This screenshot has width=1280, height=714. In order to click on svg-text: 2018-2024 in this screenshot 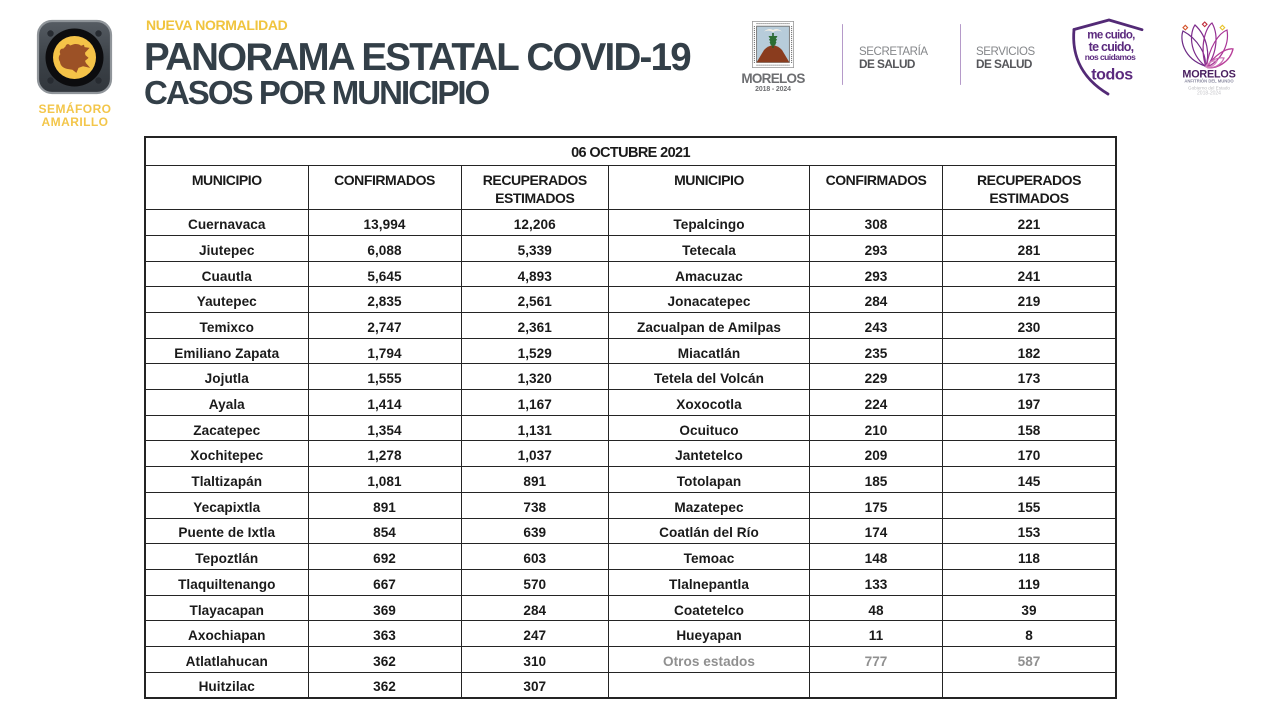, I will do `click(1209, 94)`.